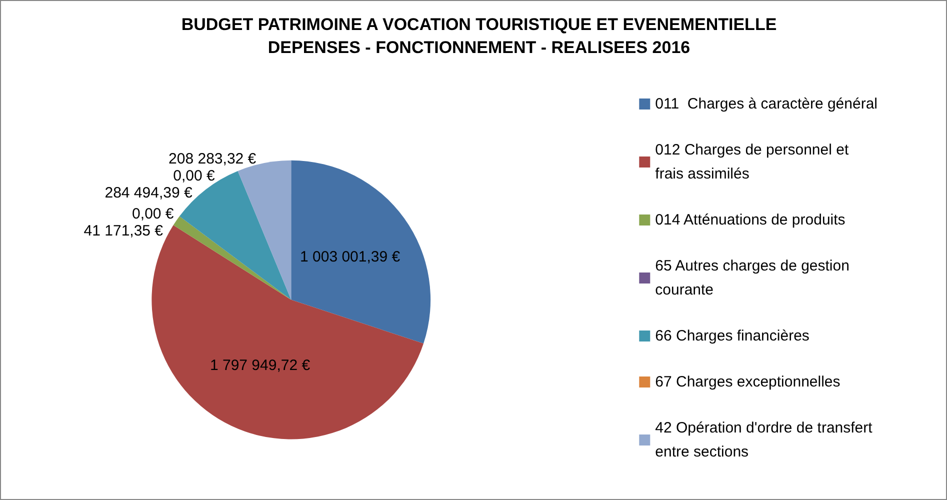  I want to click on legend-label: 66 Charges financières, so click(732, 336).